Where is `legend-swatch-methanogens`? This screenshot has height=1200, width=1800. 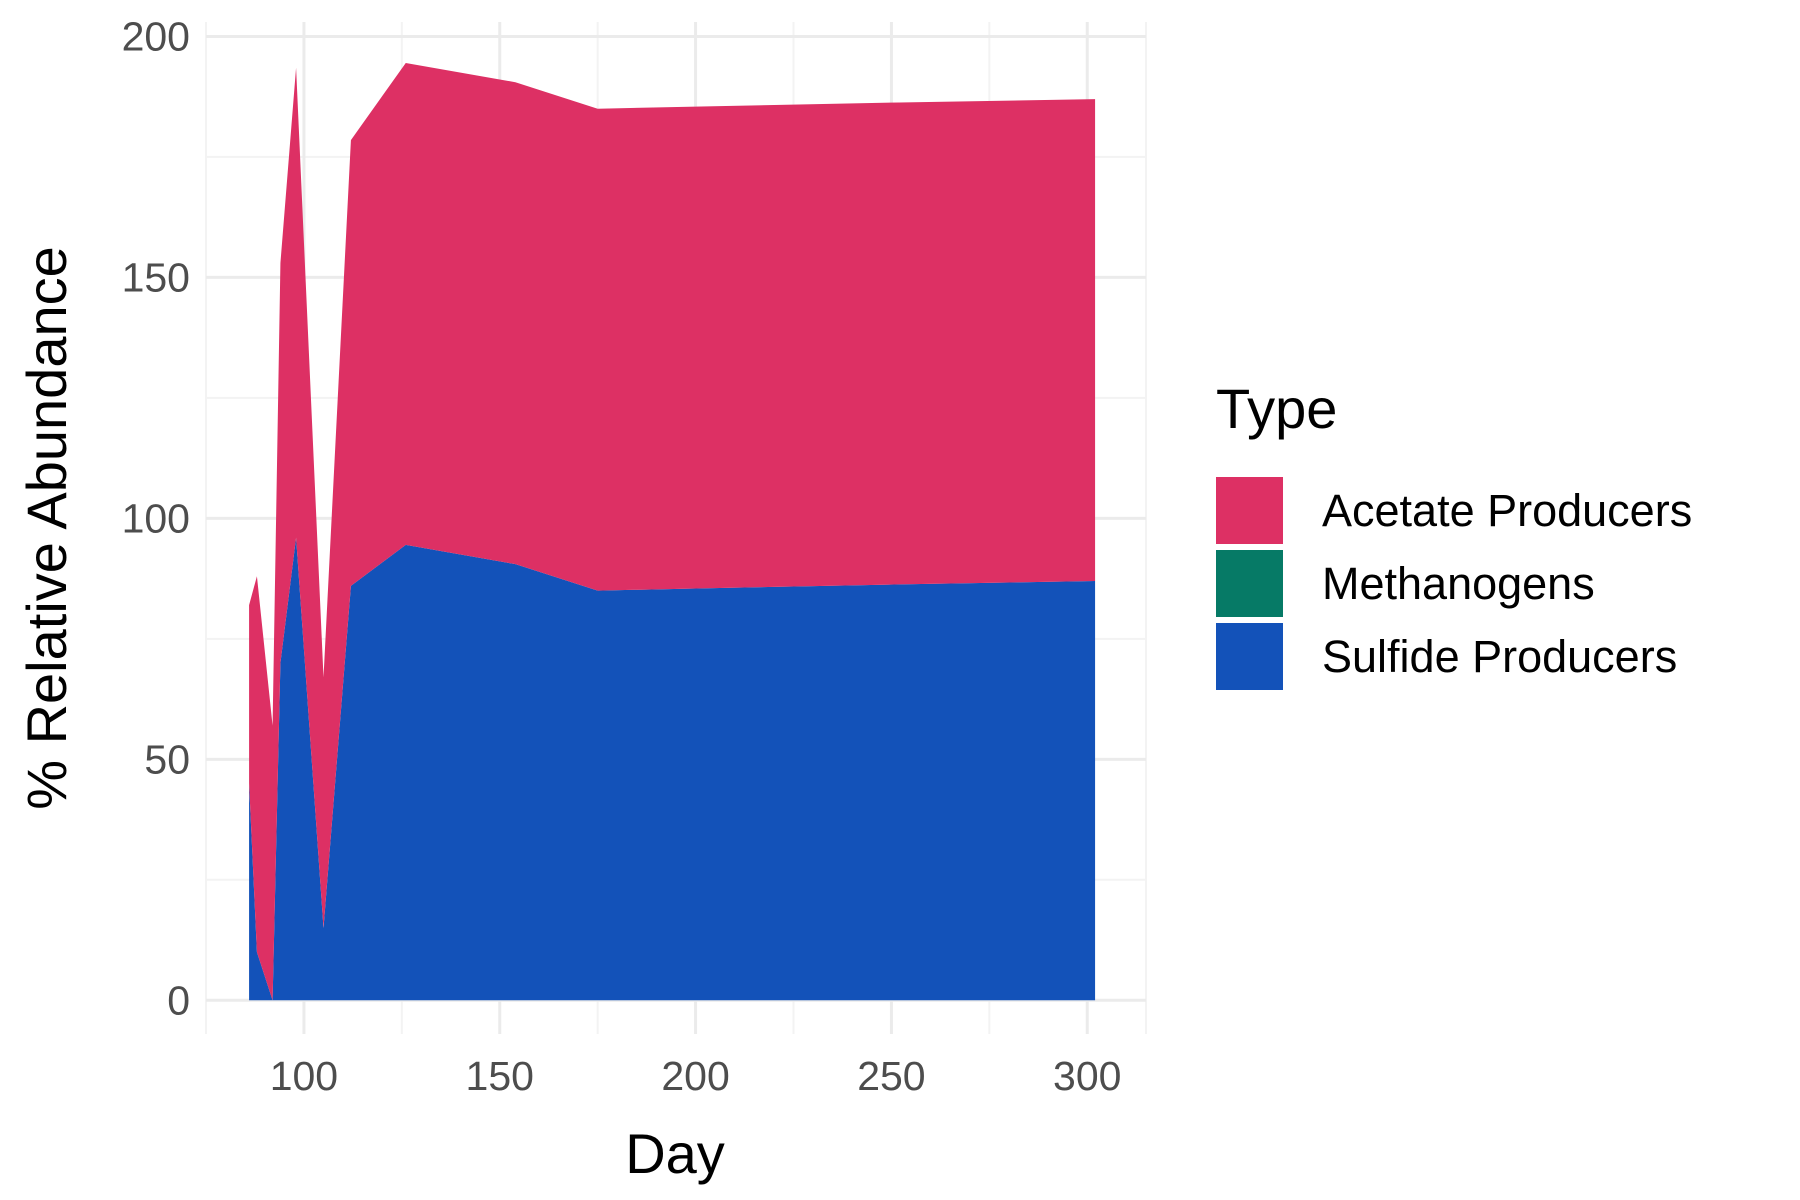
legend-swatch-methanogens is located at coordinates (1249, 583).